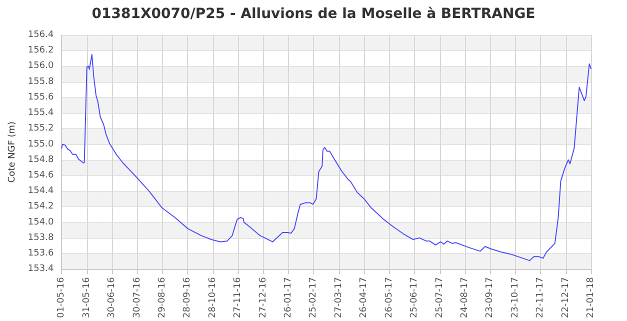  What do you see at coordinates (41, 129) in the screenshot?
I see `y-tick-label: 155.2` at bounding box center [41, 129].